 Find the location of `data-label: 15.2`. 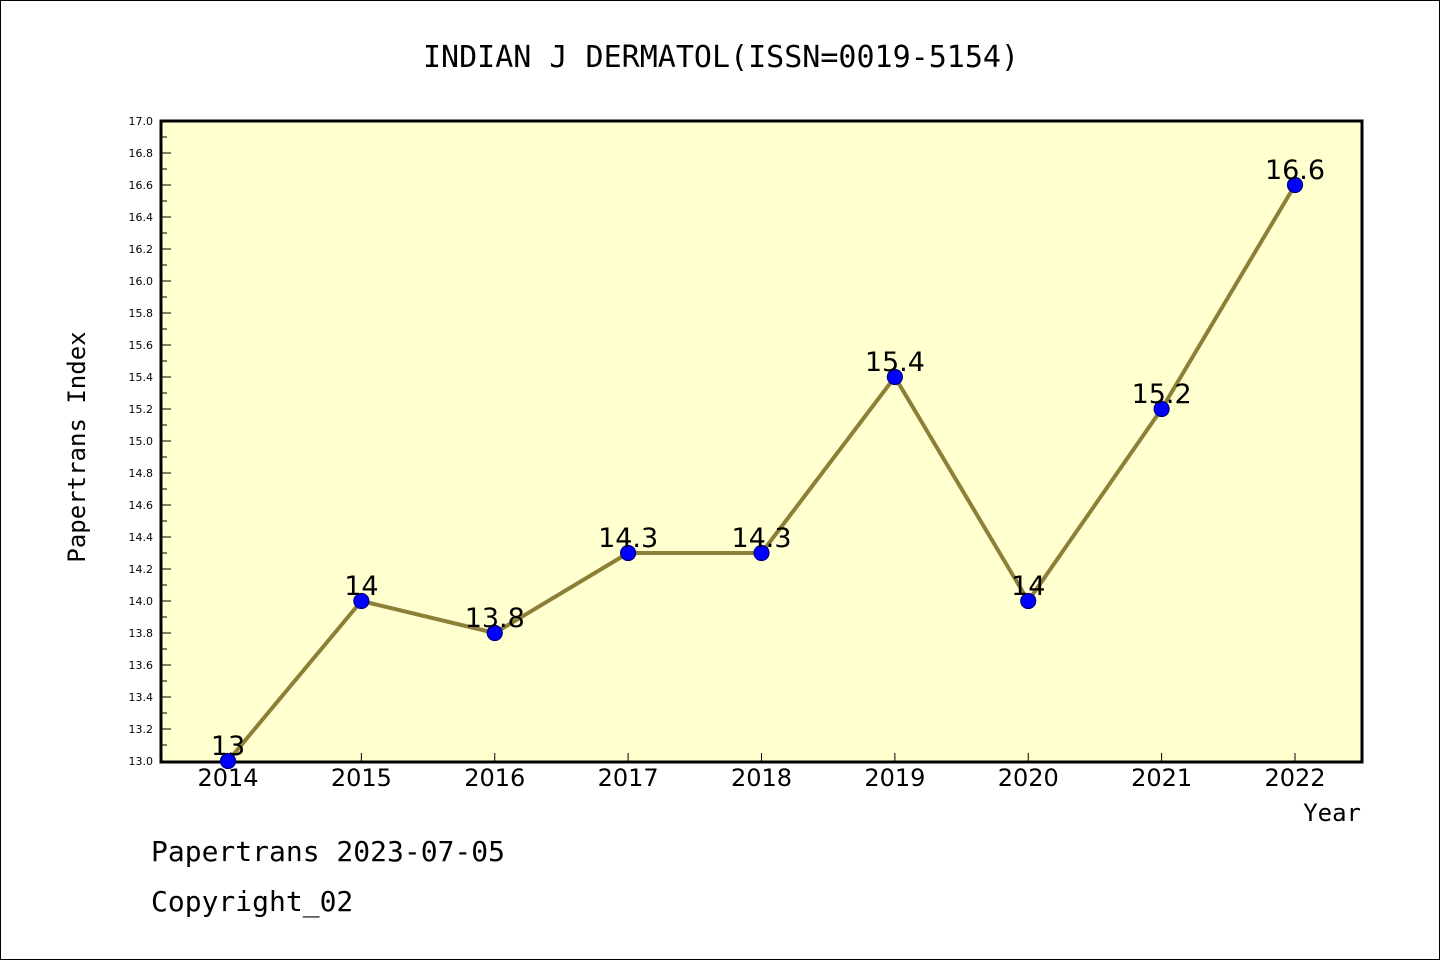

data-label: 15.2 is located at coordinates (1162, 394).